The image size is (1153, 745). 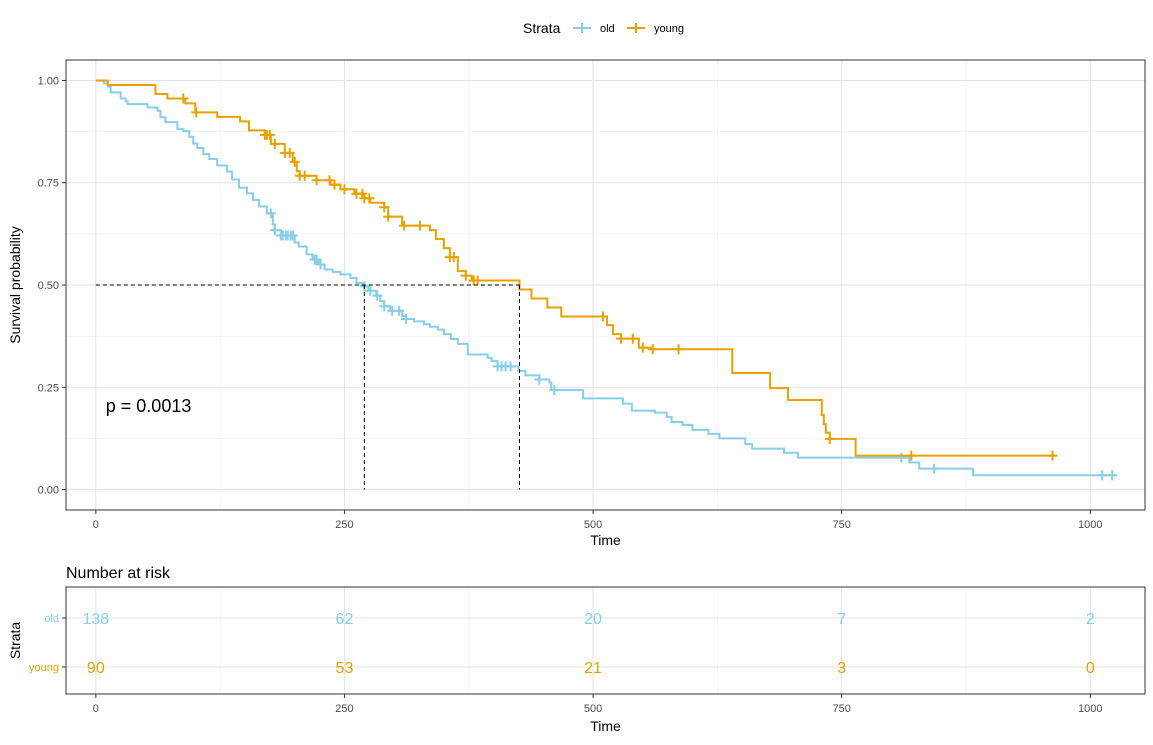 I want to click on risk-x-tick-label: 0, so click(x=96, y=709).